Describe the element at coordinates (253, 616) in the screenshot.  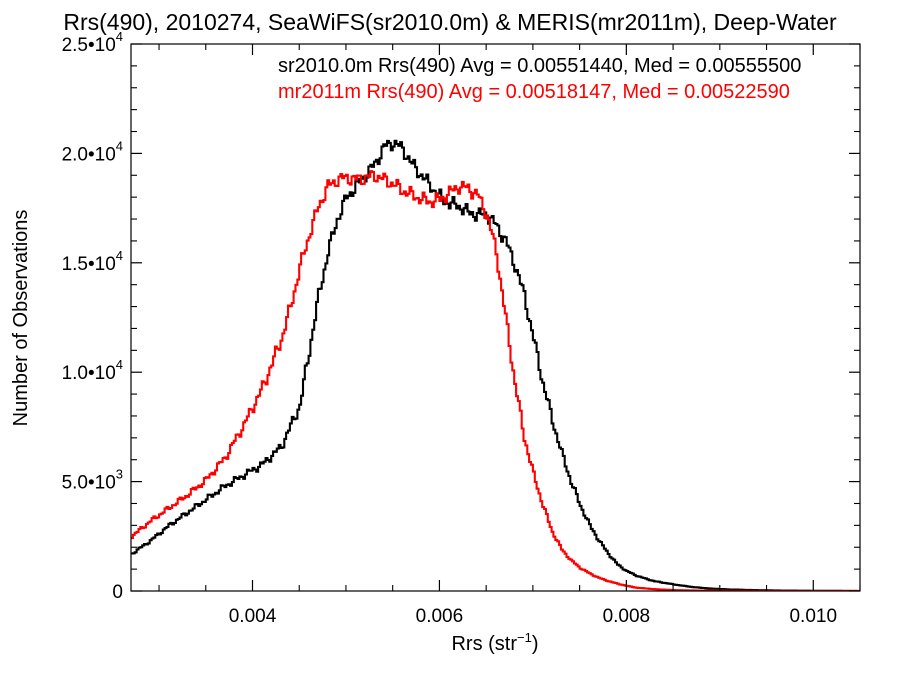
I see `x-tick-label: 0.004` at that location.